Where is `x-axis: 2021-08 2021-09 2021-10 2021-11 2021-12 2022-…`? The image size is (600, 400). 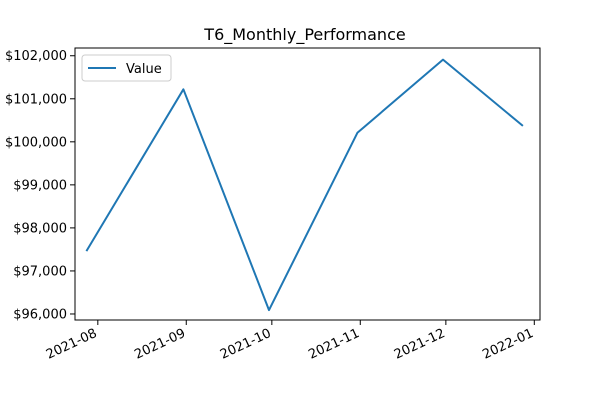
x-axis: 2021-08 2021-09 2021-10 2021-11 2021-12 2022-… is located at coordinates (290, 341).